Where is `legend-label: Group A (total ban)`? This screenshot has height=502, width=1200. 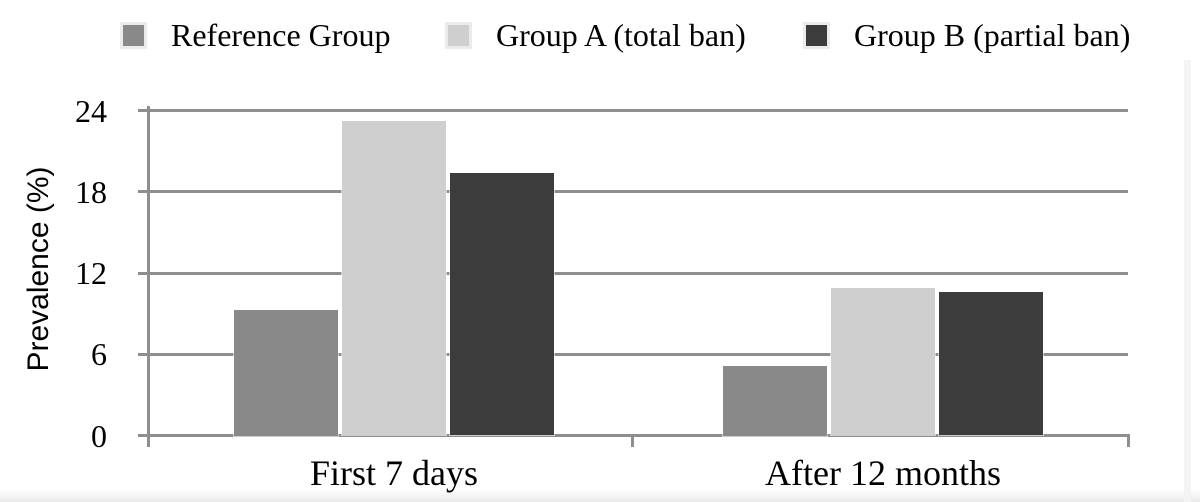
legend-label: Group A (total ban) is located at coordinates (621, 35).